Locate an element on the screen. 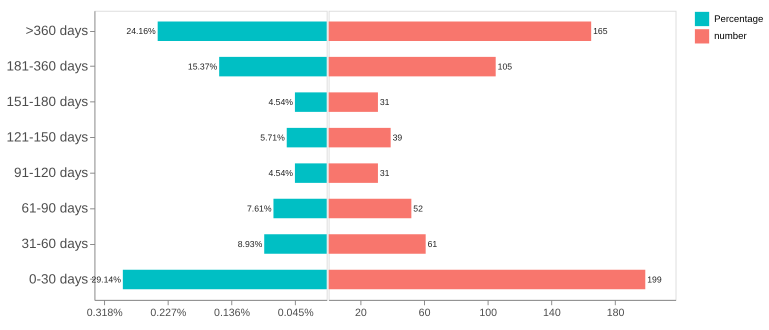 The image size is (769, 330). x-tick-label: 140 is located at coordinates (552, 312).